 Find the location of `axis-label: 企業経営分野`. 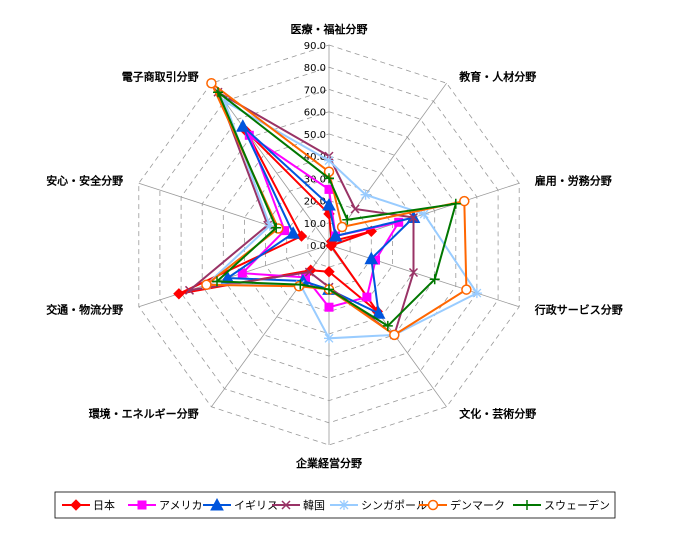

axis-label: 企業経営分野 is located at coordinates (328, 463).